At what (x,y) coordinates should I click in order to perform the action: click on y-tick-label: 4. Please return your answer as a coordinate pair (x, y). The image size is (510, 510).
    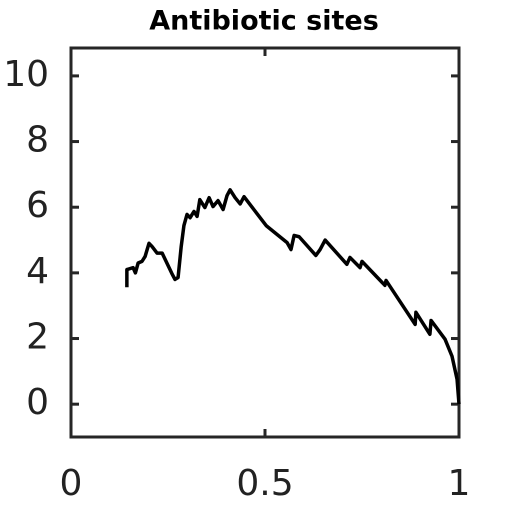
    Looking at the image, I should click on (37, 271).